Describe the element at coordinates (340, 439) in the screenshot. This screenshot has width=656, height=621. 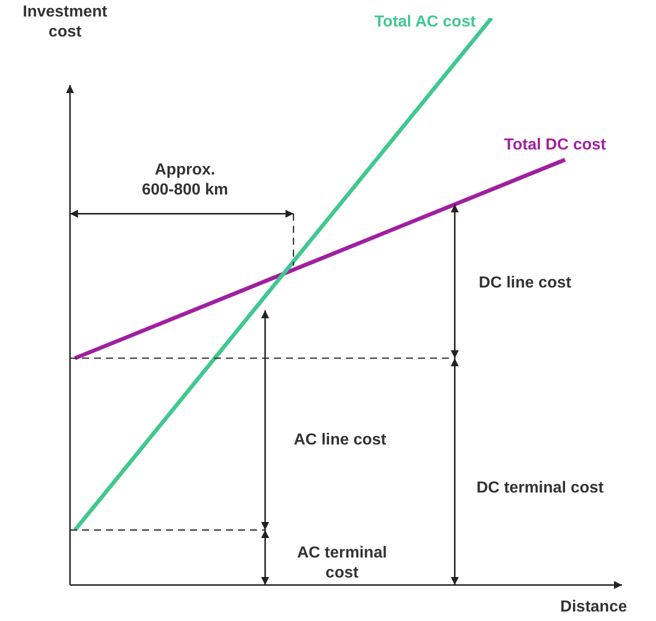
I see `annotation: AC line cost` at that location.